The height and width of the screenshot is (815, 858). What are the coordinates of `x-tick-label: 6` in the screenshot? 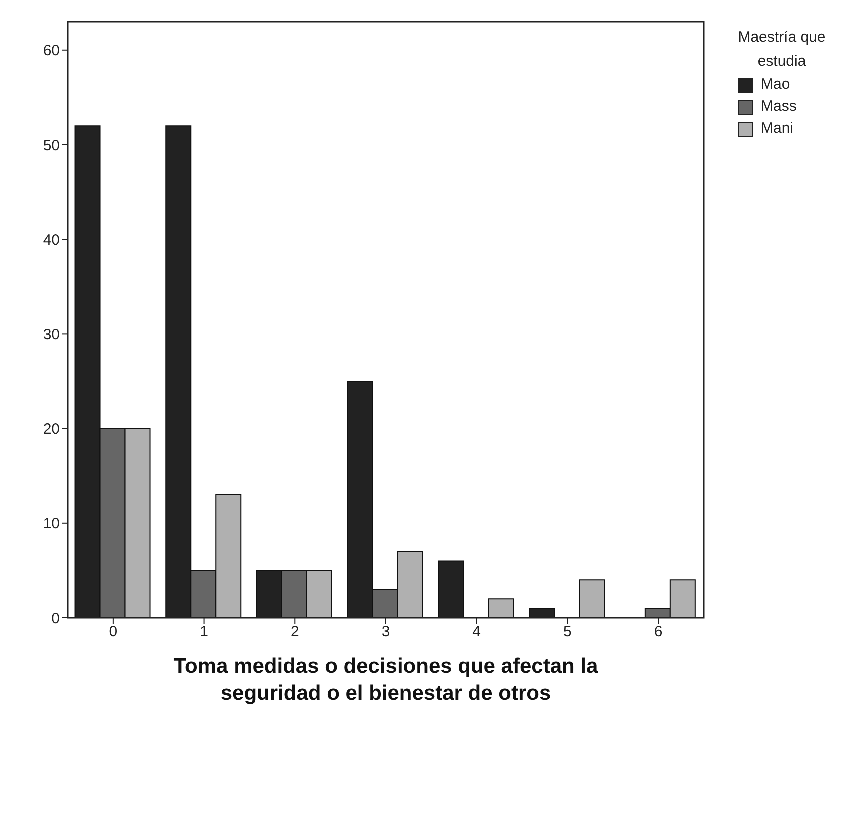 It's located at (658, 632).